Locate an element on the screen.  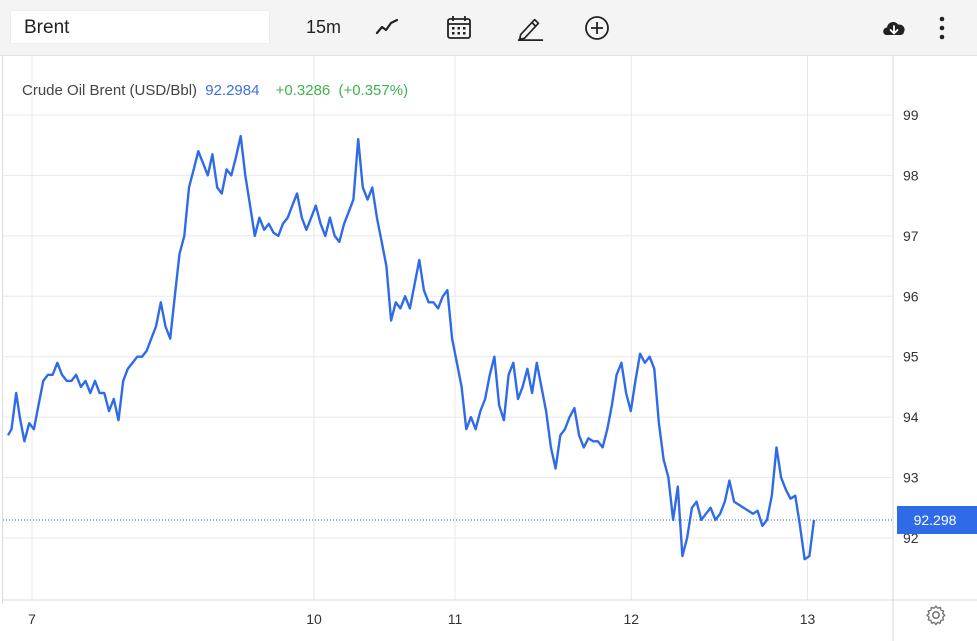
symbol-search-input: Brent is located at coordinates (140, 27).